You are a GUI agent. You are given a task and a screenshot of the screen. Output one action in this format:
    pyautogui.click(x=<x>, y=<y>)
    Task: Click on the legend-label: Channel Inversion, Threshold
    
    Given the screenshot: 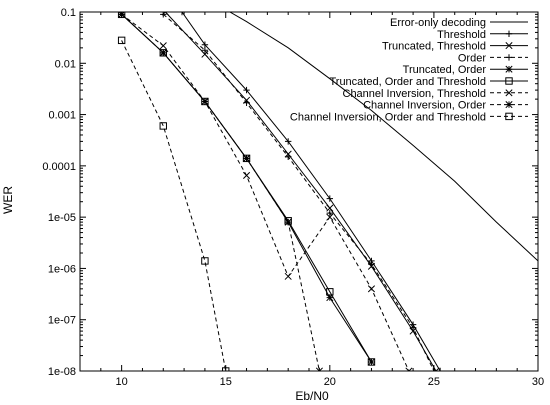 What is the action you would take?
    pyautogui.click(x=415, y=94)
    